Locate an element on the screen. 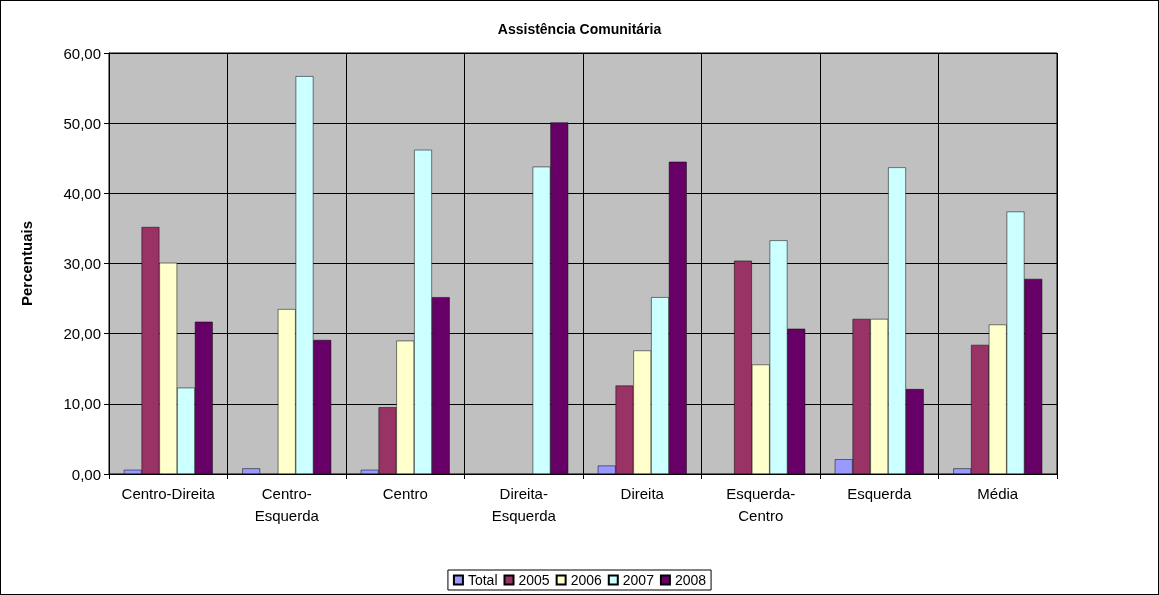 This screenshot has width=1159, height=595. y-axis-title: Percentuais is located at coordinates (26, 263).